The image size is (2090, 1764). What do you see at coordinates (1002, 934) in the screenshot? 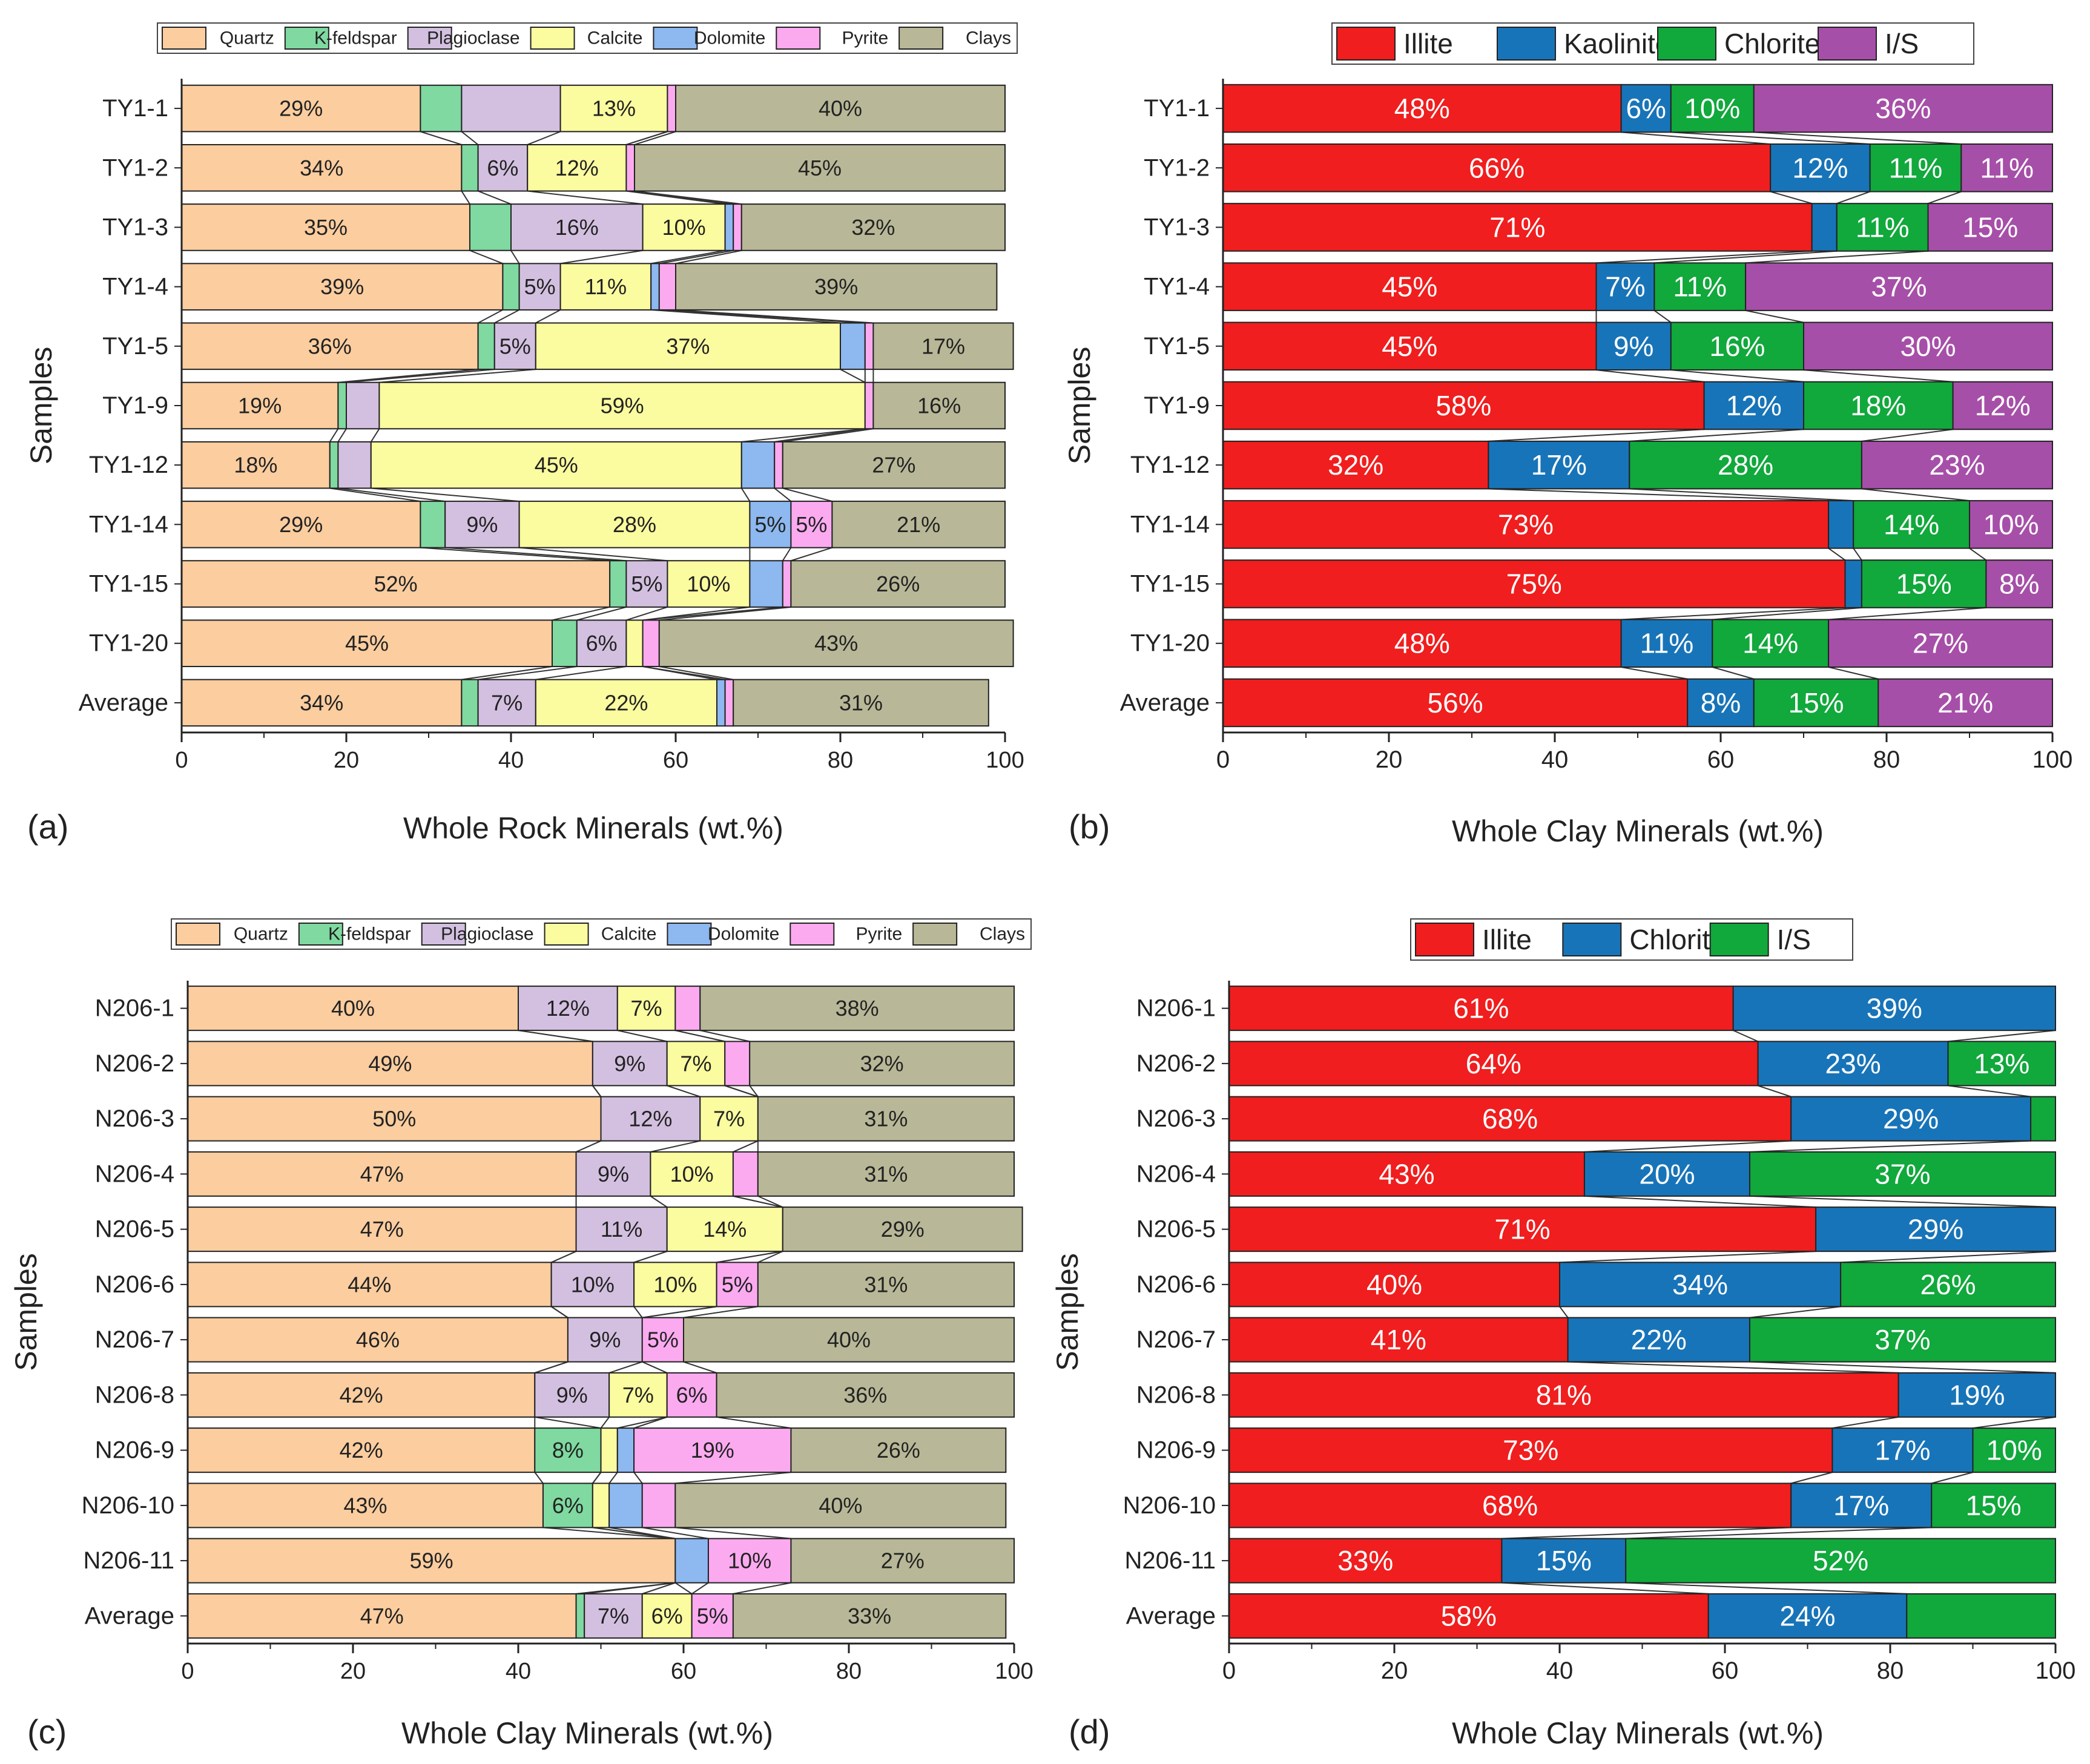
I see `legend-label: Clays` at bounding box center [1002, 934].